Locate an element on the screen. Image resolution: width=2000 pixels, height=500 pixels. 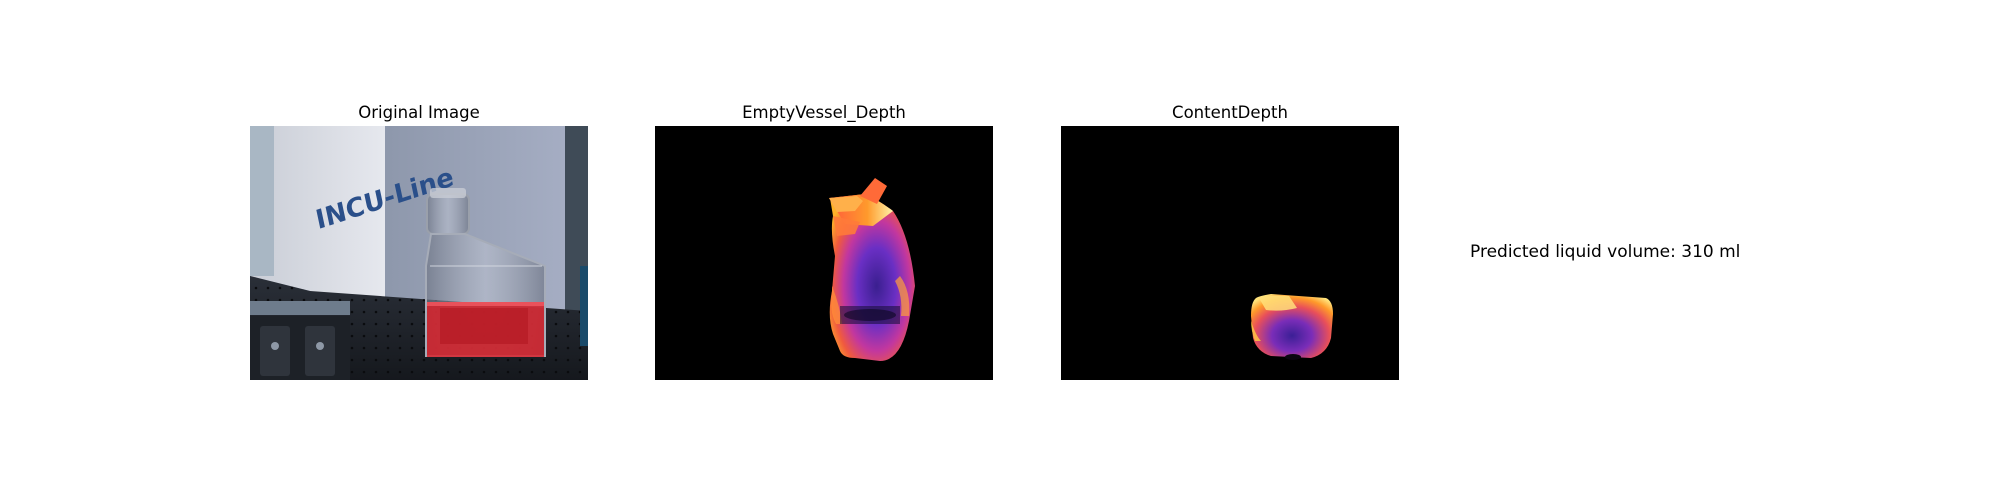
empty-vessel-depth-title: EmptyVessel_Depth is located at coordinates (824, 112).